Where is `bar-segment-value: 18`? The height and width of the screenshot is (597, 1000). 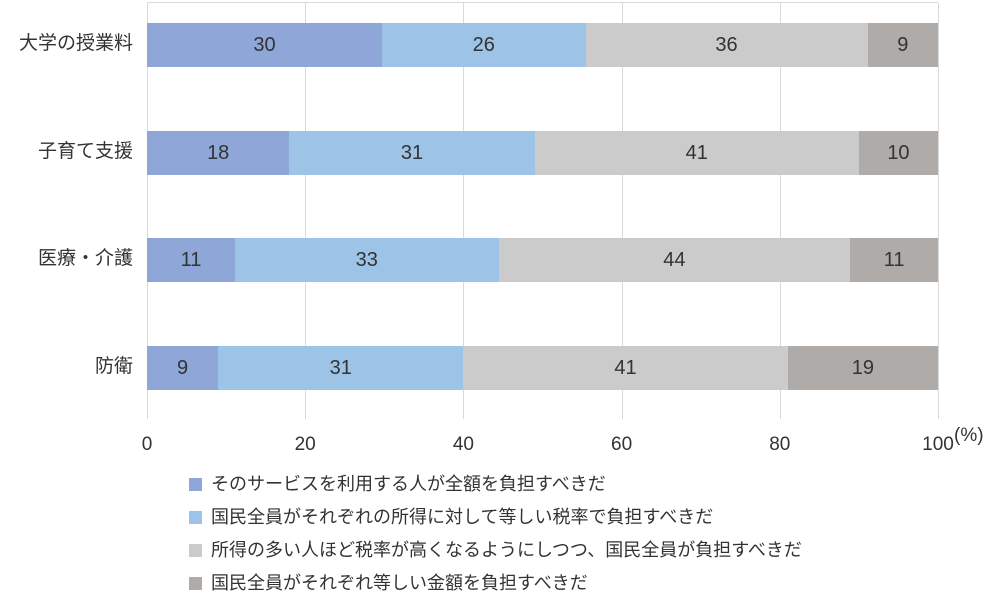 bar-segment-value: 18 is located at coordinates (218, 152).